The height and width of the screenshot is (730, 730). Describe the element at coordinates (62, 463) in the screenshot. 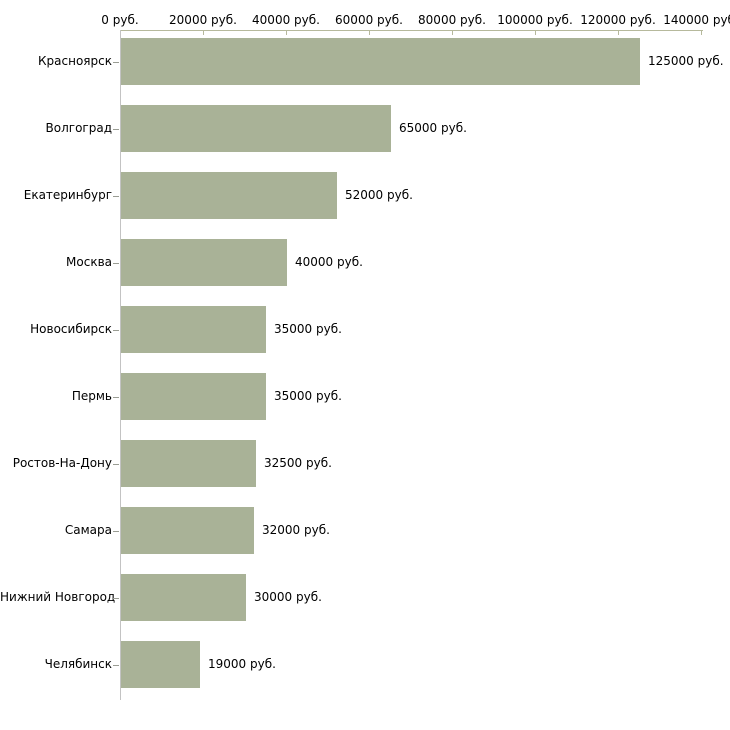

I see `category-label: Ростов-На-Дону` at that location.